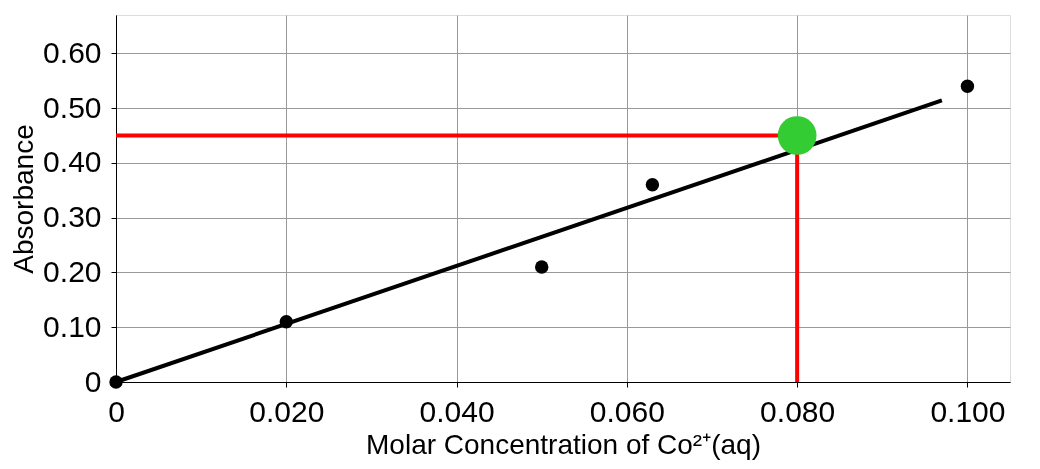  Describe the element at coordinates (72, 52) in the screenshot. I see `y-tick-label: 0.60` at that location.